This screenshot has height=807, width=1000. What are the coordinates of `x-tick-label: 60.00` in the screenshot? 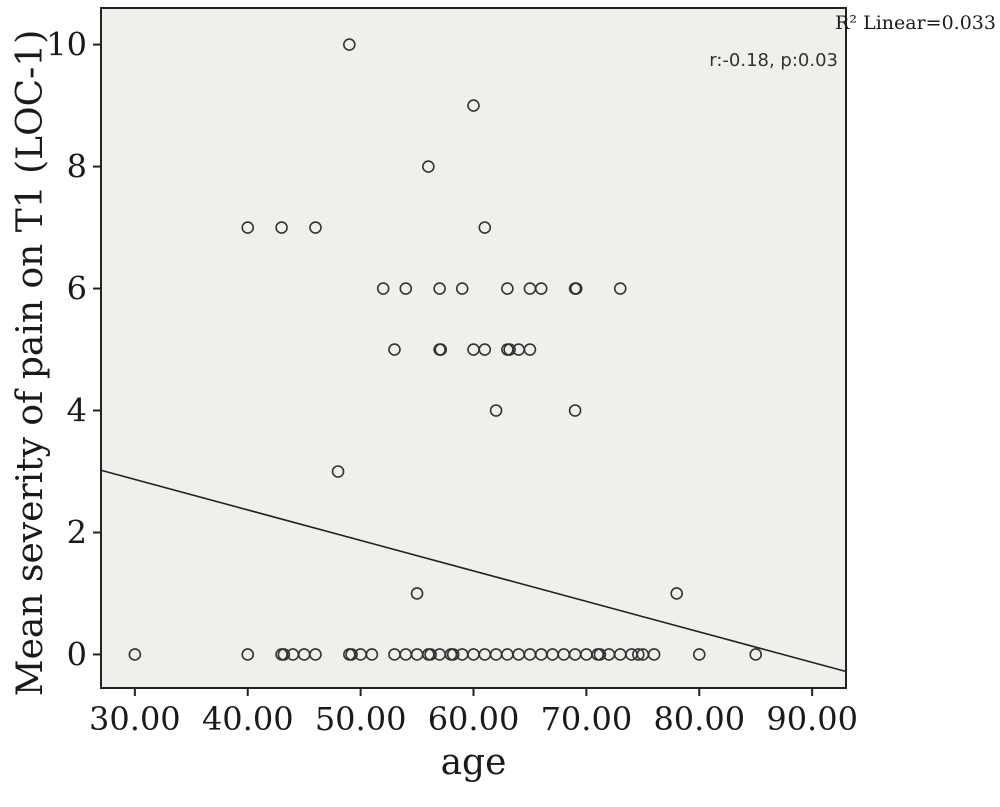 It's located at (474, 719).